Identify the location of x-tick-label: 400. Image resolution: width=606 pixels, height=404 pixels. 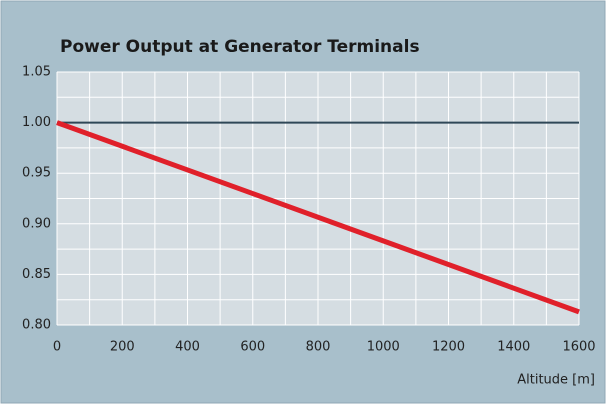
(187, 347).